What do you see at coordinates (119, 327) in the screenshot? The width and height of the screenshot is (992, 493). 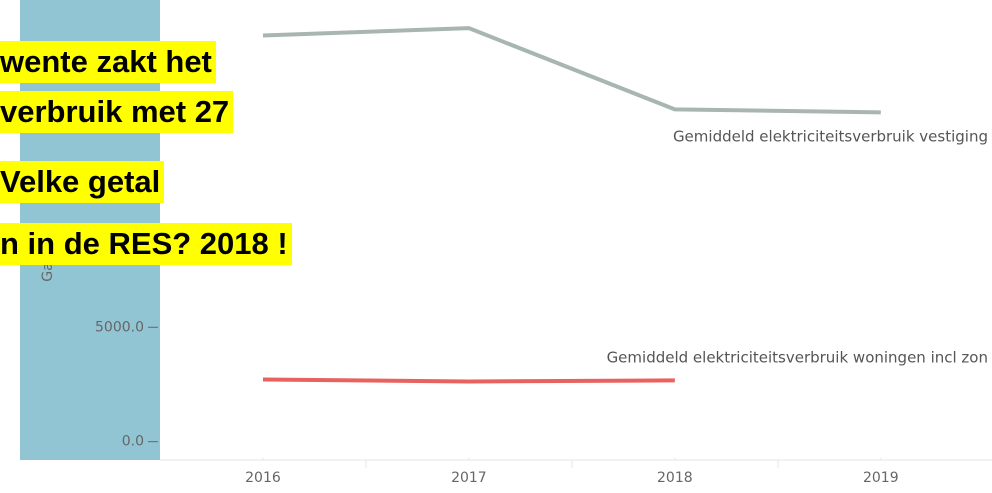 I see `y-tick-label: 5000.0` at bounding box center [119, 327].